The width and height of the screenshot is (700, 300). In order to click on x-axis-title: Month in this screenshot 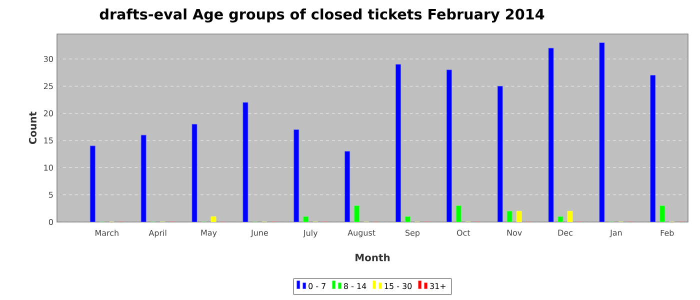, I will do `click(373, 258)`.